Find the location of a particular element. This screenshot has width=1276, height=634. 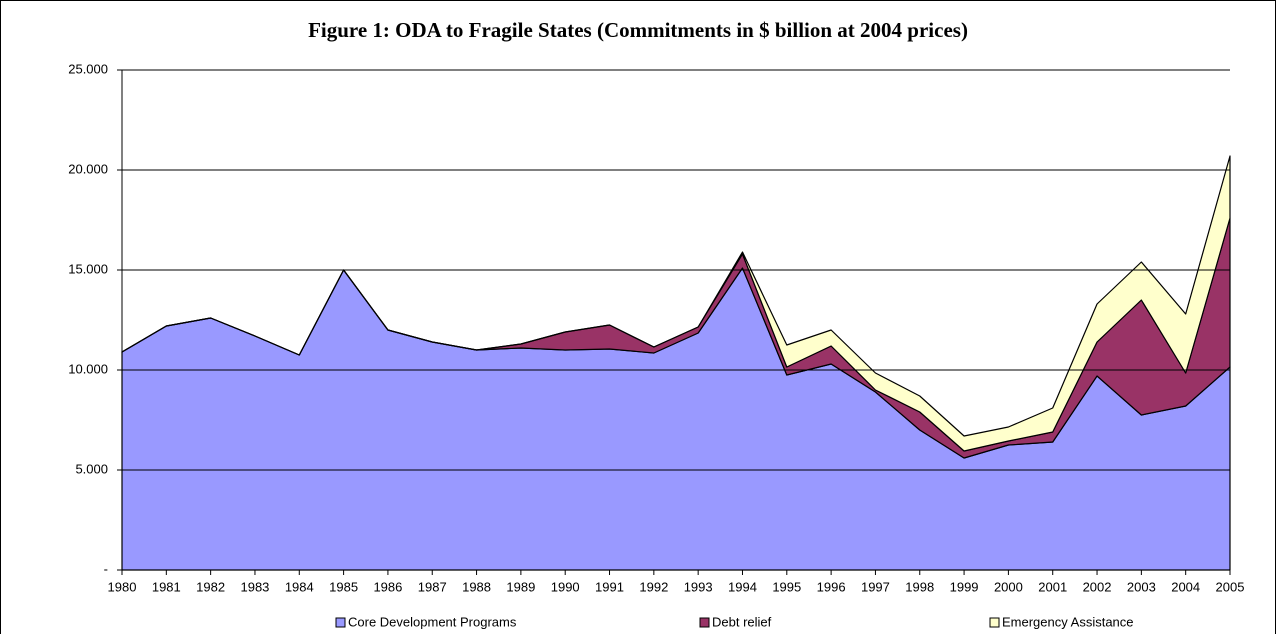

x-tick-label: 1982 is located at coordinates (210, 586).